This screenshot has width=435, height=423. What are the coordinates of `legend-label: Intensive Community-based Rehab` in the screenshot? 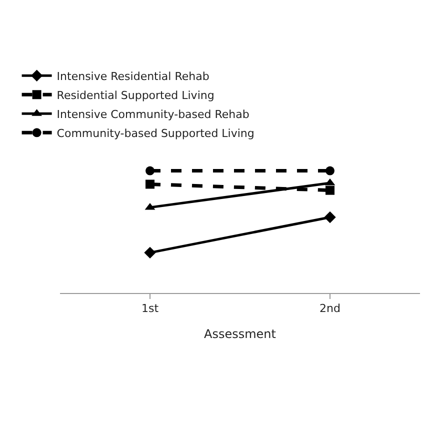 It's located at (153, 114).